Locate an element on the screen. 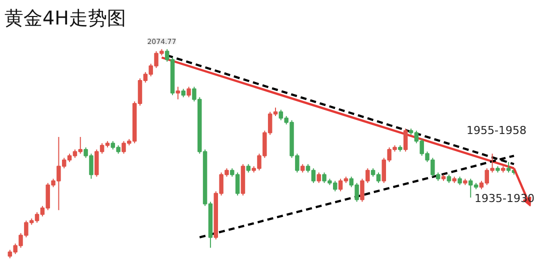  chart-title: 黄金4H走势图 is located at coordinates (65, 19).